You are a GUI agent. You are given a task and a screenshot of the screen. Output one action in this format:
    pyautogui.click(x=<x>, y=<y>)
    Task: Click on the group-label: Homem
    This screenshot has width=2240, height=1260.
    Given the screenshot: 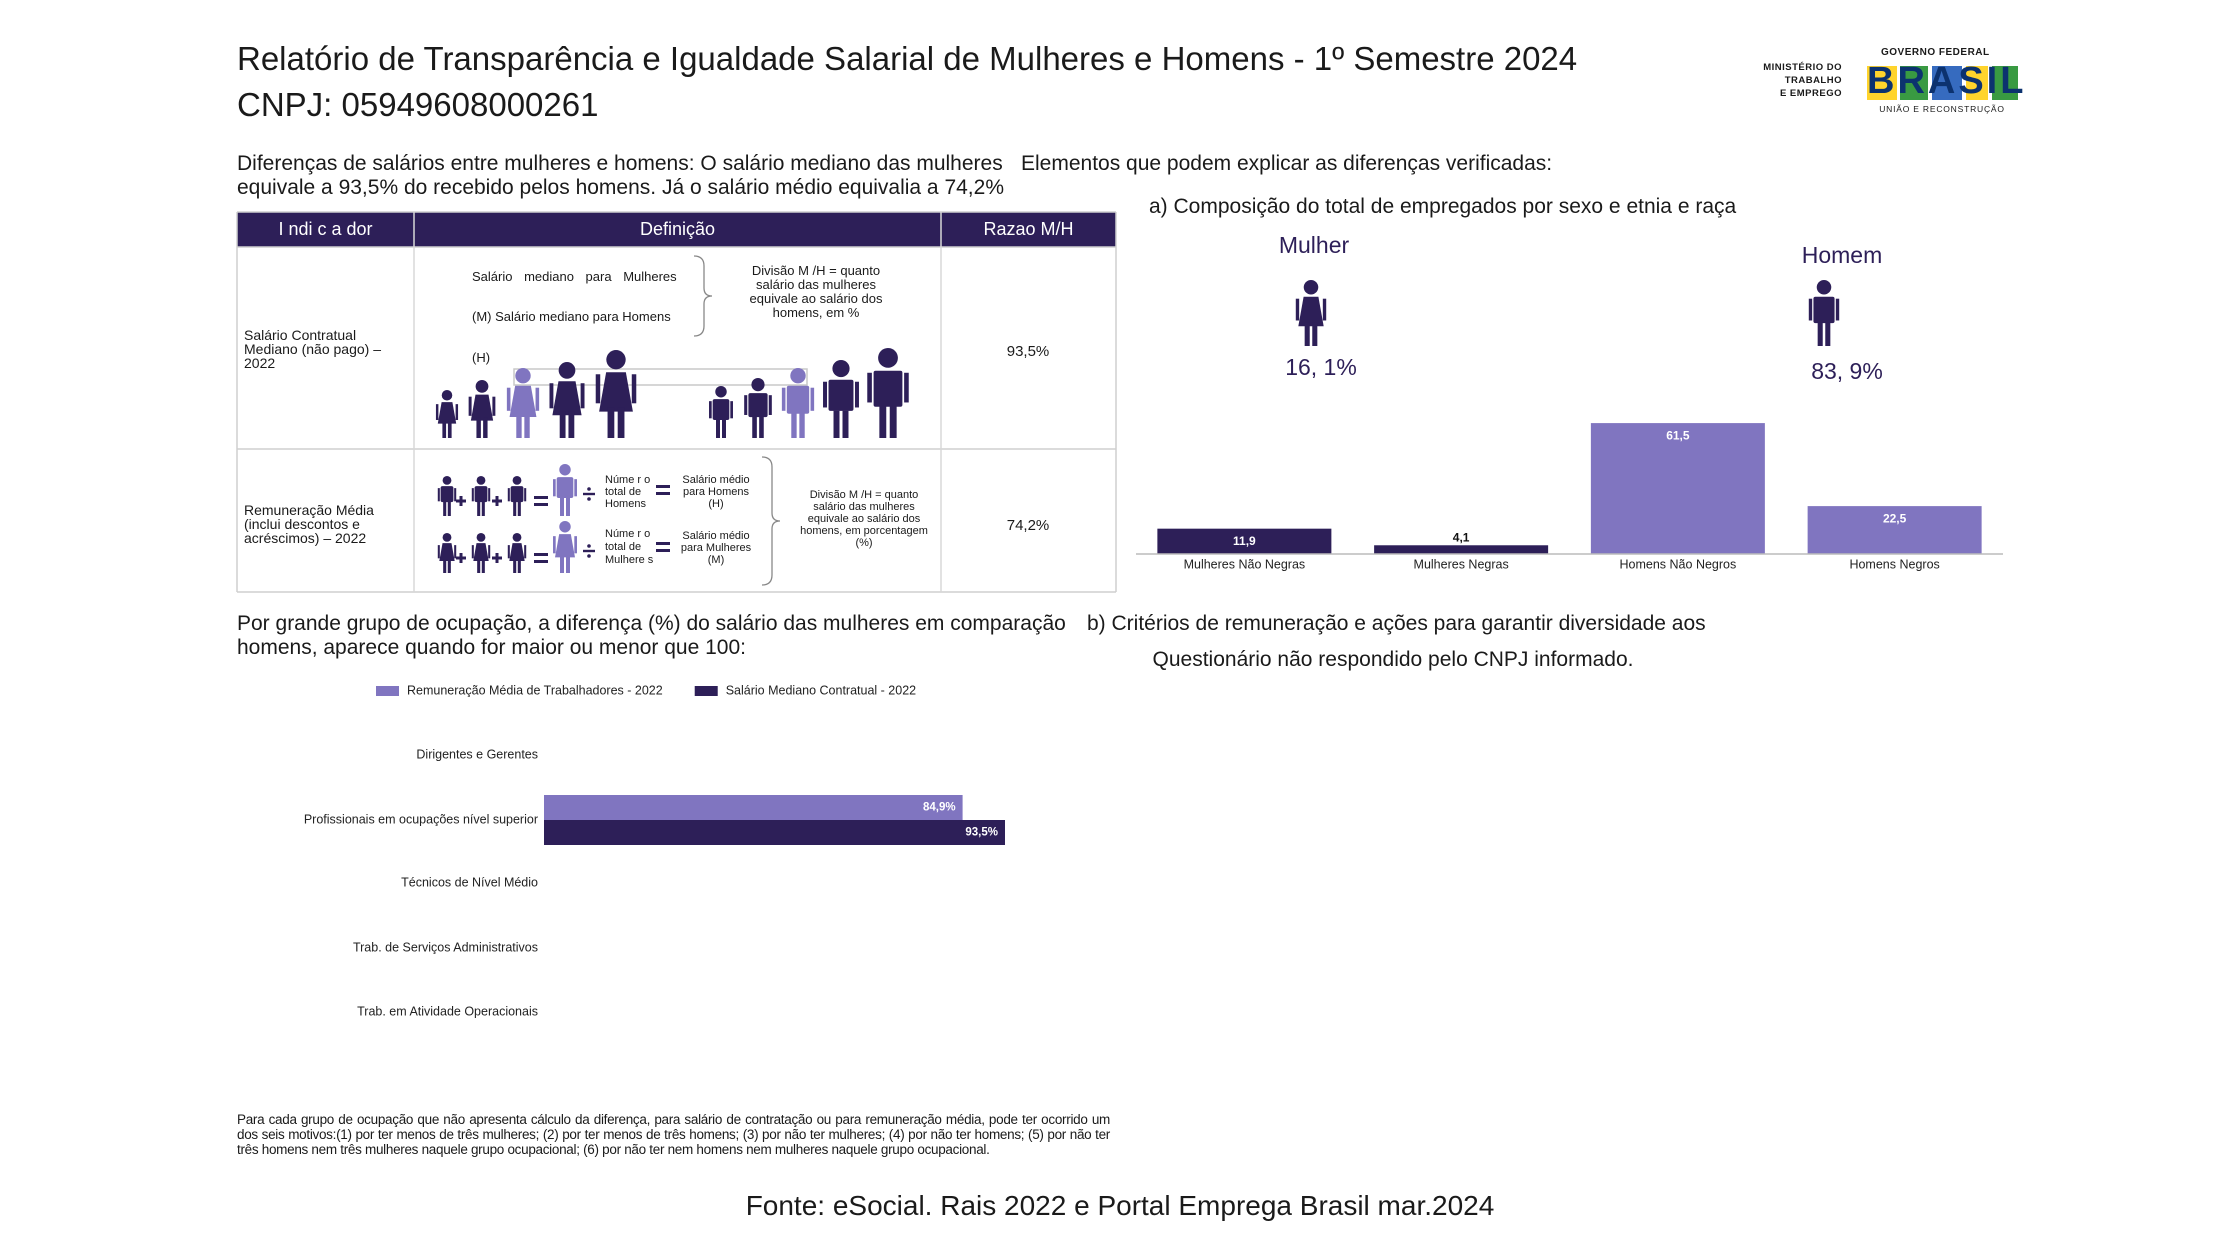 What is the action you would take?
    pyautogui.click(x=1842, y=255)
    